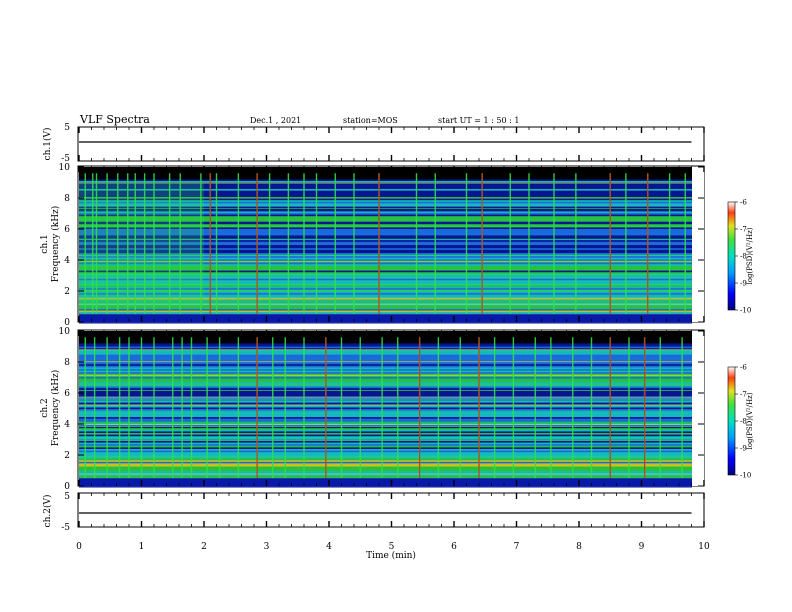  Describe the element at coordinates (45, 243) in the screenshot. I see `ch1-channel-label: ch.1` at that location.